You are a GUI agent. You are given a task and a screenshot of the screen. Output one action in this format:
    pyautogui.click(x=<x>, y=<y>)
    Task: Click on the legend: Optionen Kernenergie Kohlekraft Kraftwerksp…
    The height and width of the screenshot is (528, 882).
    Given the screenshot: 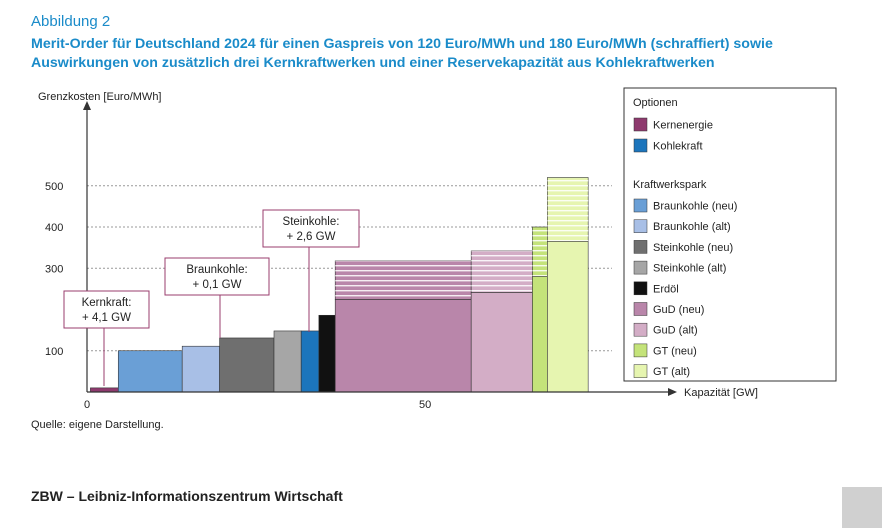 What is the action you would take?
    pyautogui.click(x=730, y=234)
    